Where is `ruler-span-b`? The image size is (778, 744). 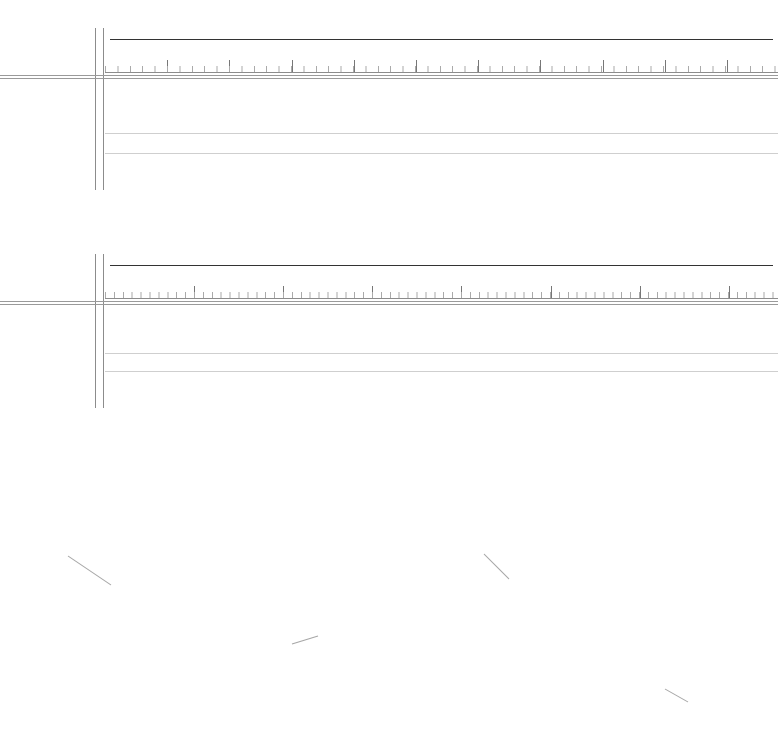
ruler-span-b is located at coordinates (441, 265).